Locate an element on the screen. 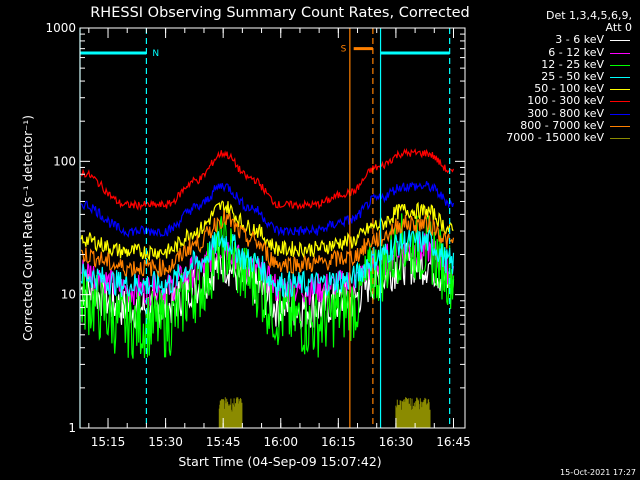 This screenshot has width=640, height=480. y-tick-label: 1000 is located at coordinates (60, 28).